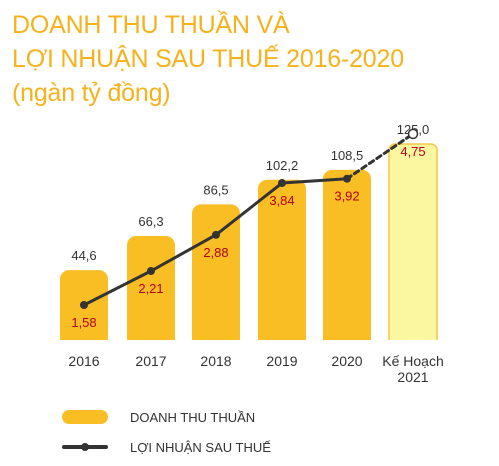  I want to click on category-label: 2017, so click(150, 361).